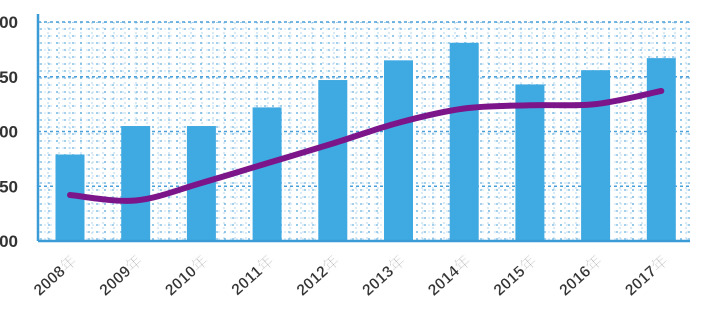  I want to click on bar-2012年, so click(333, 160).